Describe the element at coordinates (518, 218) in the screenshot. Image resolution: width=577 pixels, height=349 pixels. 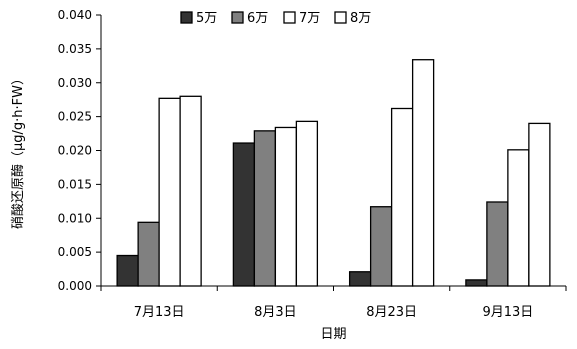
I see `bar-7万-9月13日` at that location.